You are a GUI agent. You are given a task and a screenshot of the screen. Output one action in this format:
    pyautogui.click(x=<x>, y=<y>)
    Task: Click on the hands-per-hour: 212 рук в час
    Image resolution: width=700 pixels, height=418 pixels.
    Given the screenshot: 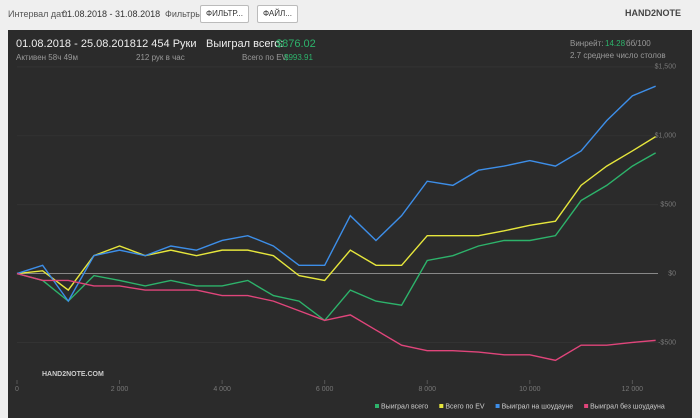 What is the action you would take?
    pyautogui.click(x=160, y=57)
    